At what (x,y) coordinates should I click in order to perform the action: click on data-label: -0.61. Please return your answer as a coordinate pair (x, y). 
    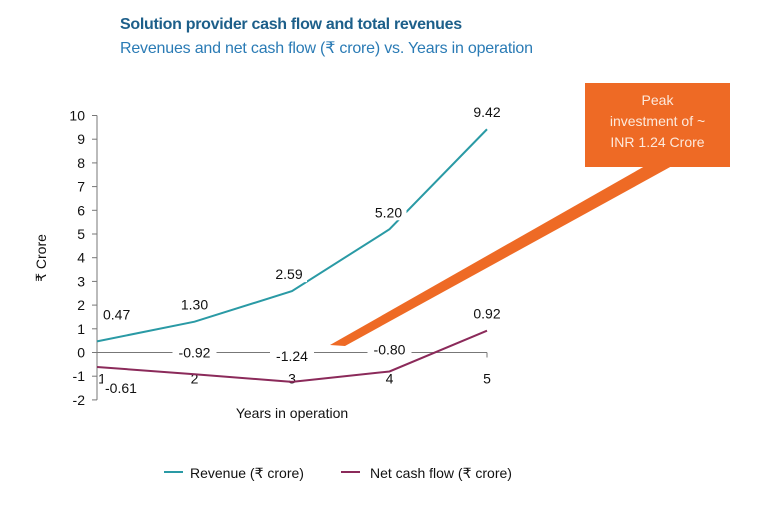
    Looking at the image, I should click on (121, 388).